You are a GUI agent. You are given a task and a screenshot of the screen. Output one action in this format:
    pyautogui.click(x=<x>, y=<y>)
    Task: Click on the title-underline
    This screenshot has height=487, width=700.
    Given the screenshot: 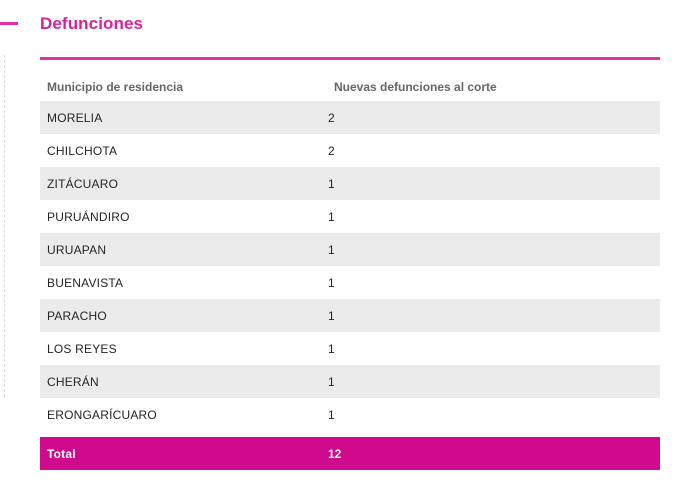 What is the action you would take?
    pyautogui.click(x=350, y=58)
    